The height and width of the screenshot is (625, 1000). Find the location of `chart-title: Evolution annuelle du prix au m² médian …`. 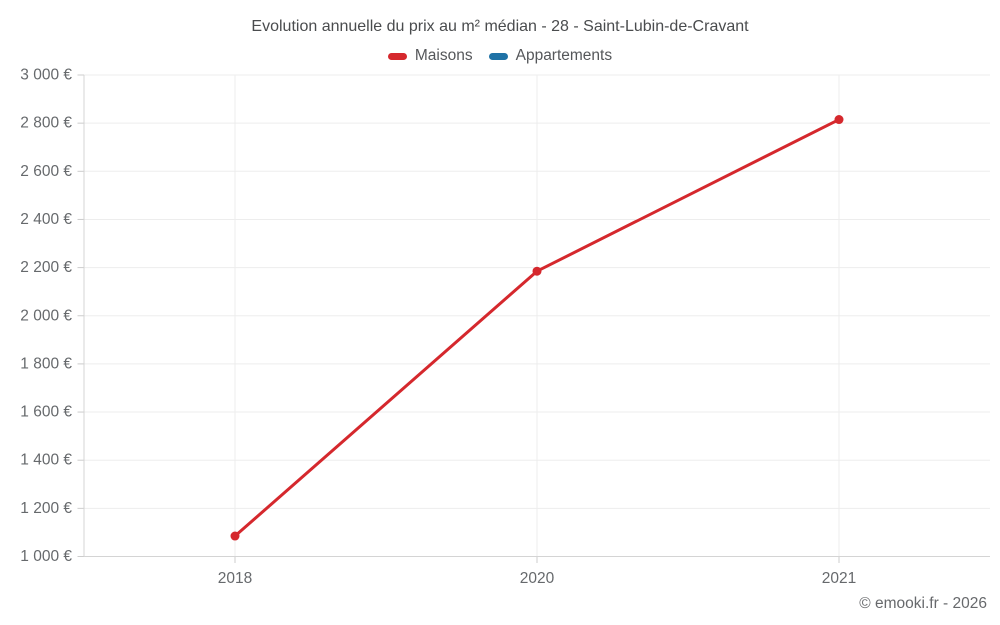

chart-title: Evolution annuelle du prix au m² médian … is located at coordinates (500, 26).